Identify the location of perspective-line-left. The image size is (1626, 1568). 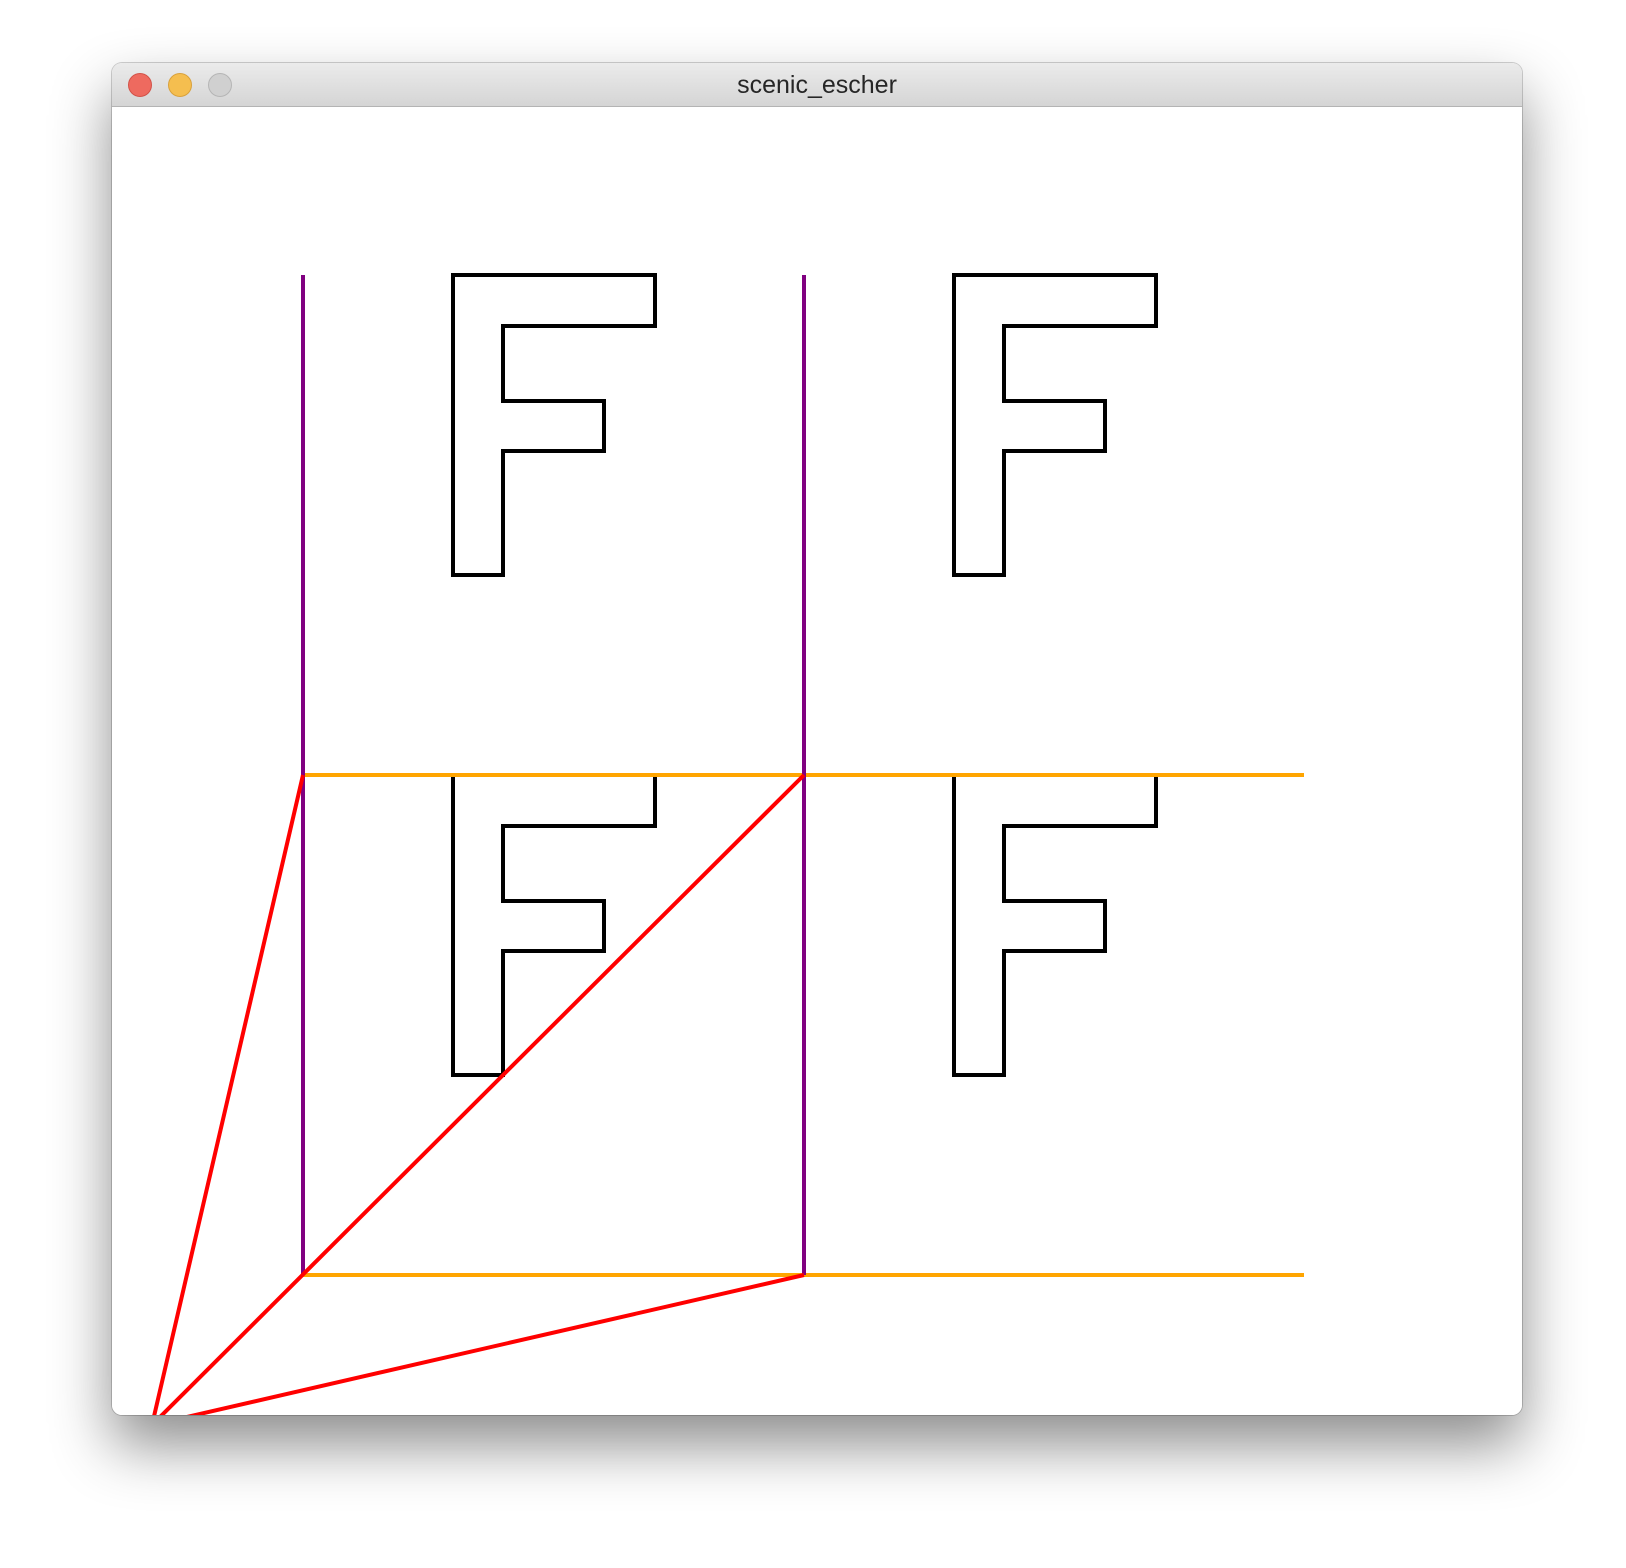
(228, 1094).